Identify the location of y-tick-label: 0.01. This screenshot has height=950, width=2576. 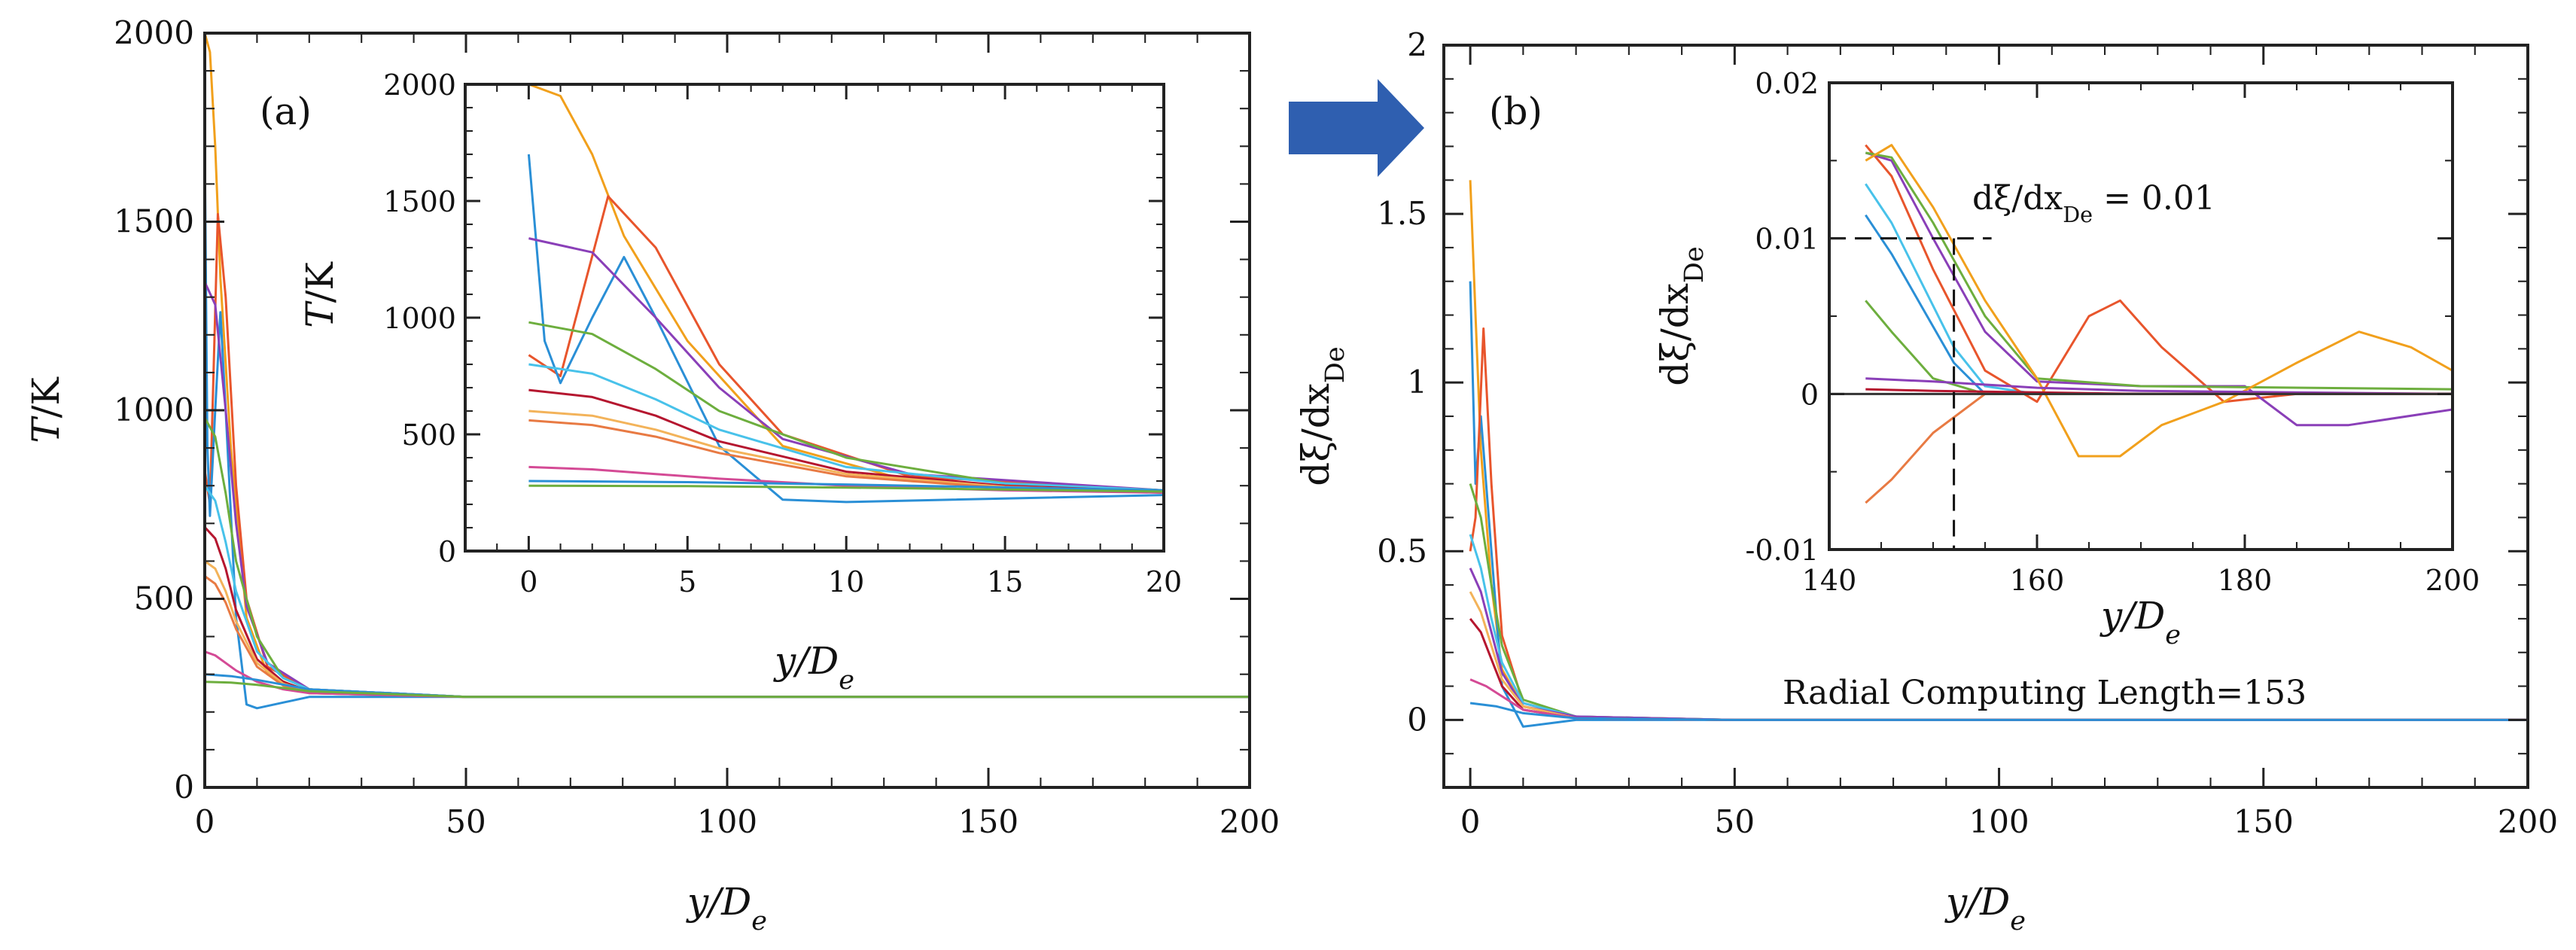
(1787, 239).